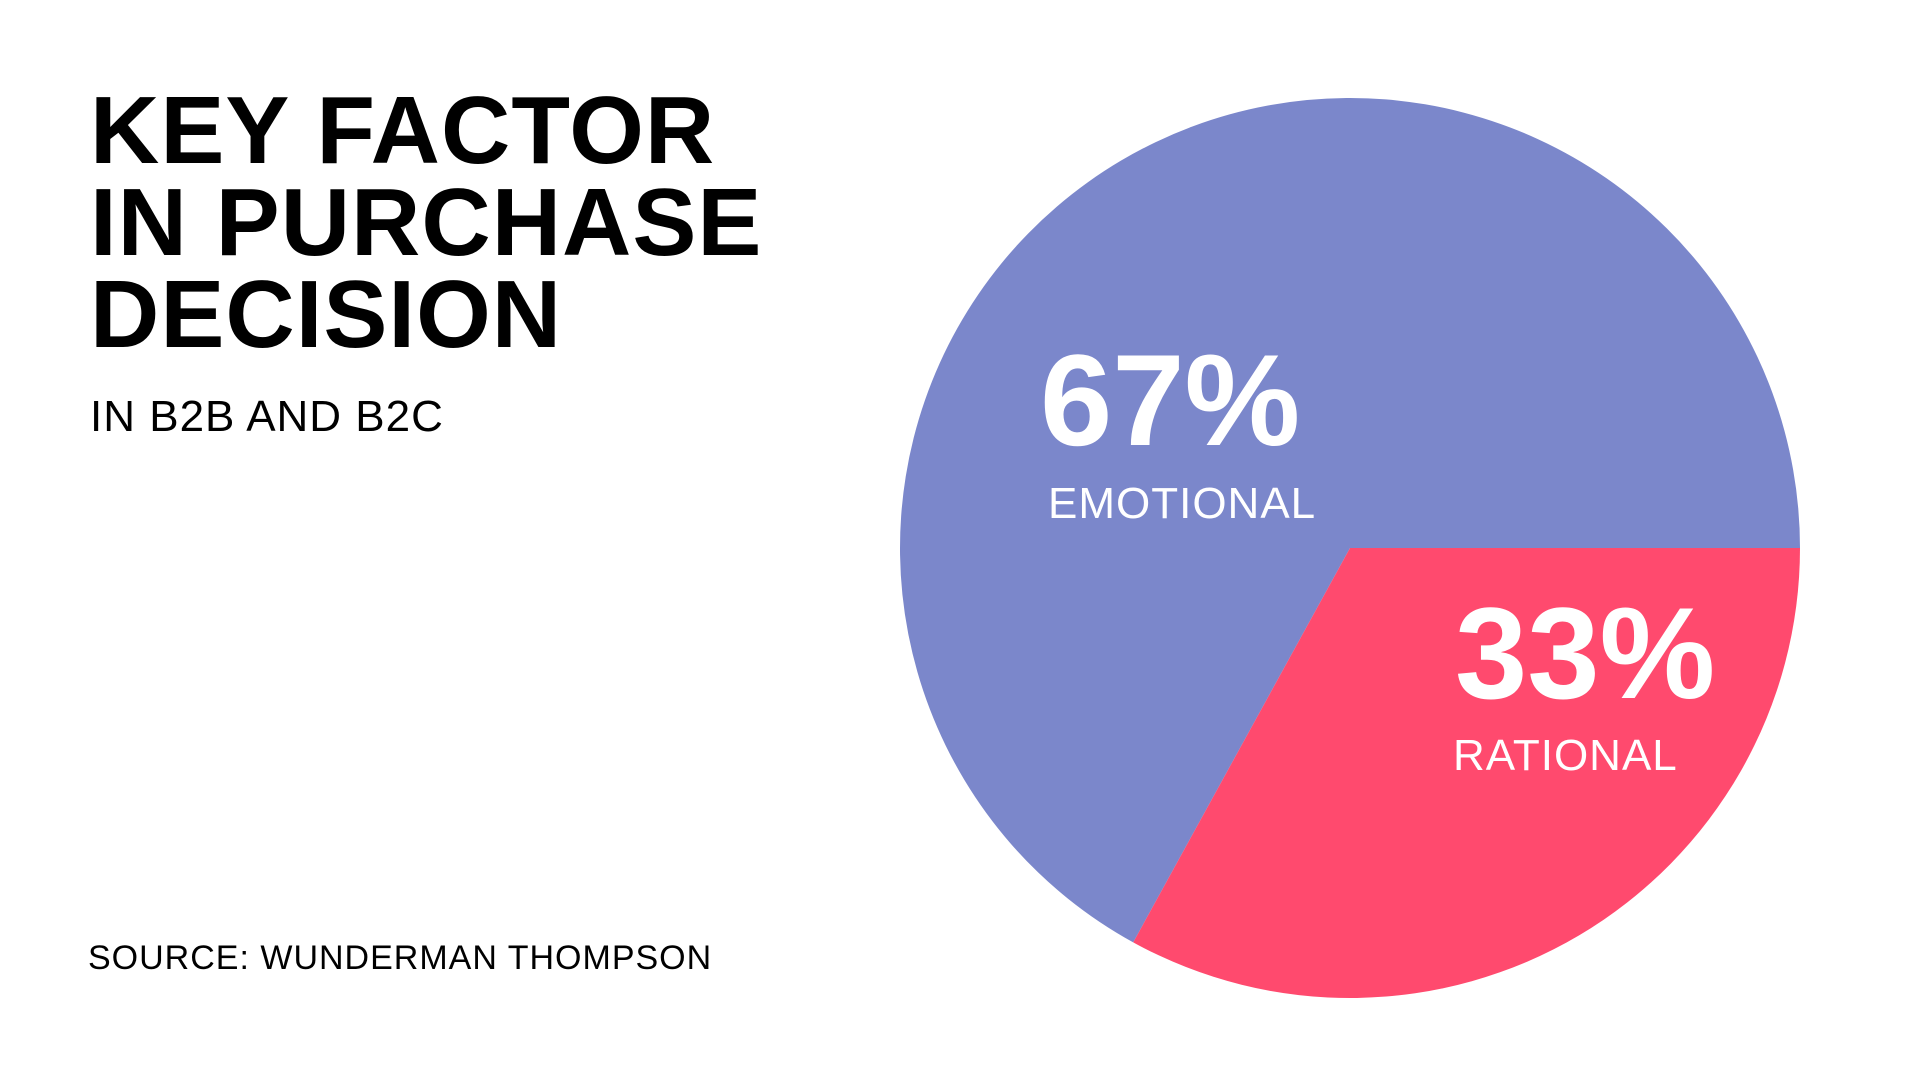  What do you see at coordinates (1170, 400) in the screenshot?
I see `slice-value-emotional: 67%` at bounding box center [1170, 400].